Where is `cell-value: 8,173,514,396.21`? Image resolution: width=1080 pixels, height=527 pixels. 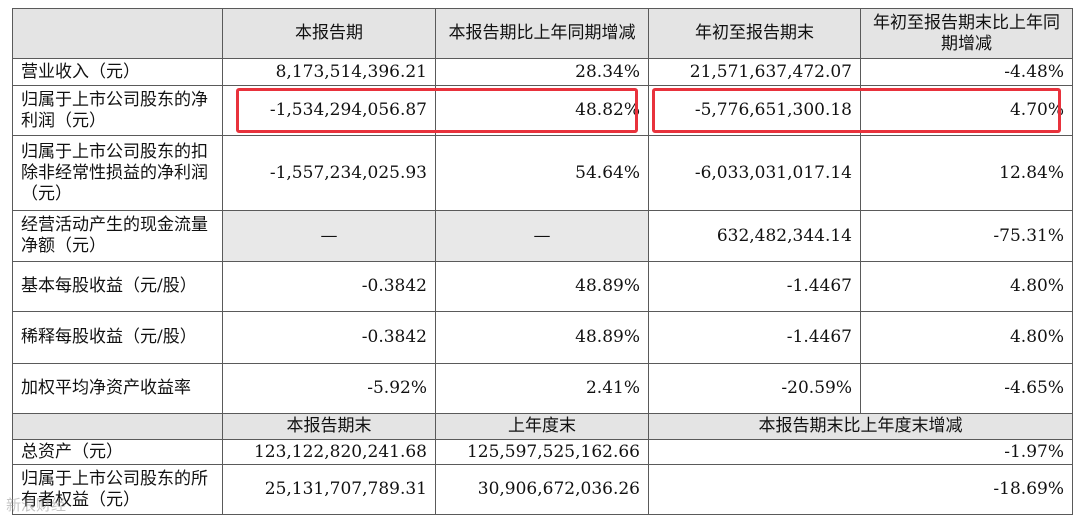
cell-value: 8,173,514,396.21 is located at coordinates (329, 72).